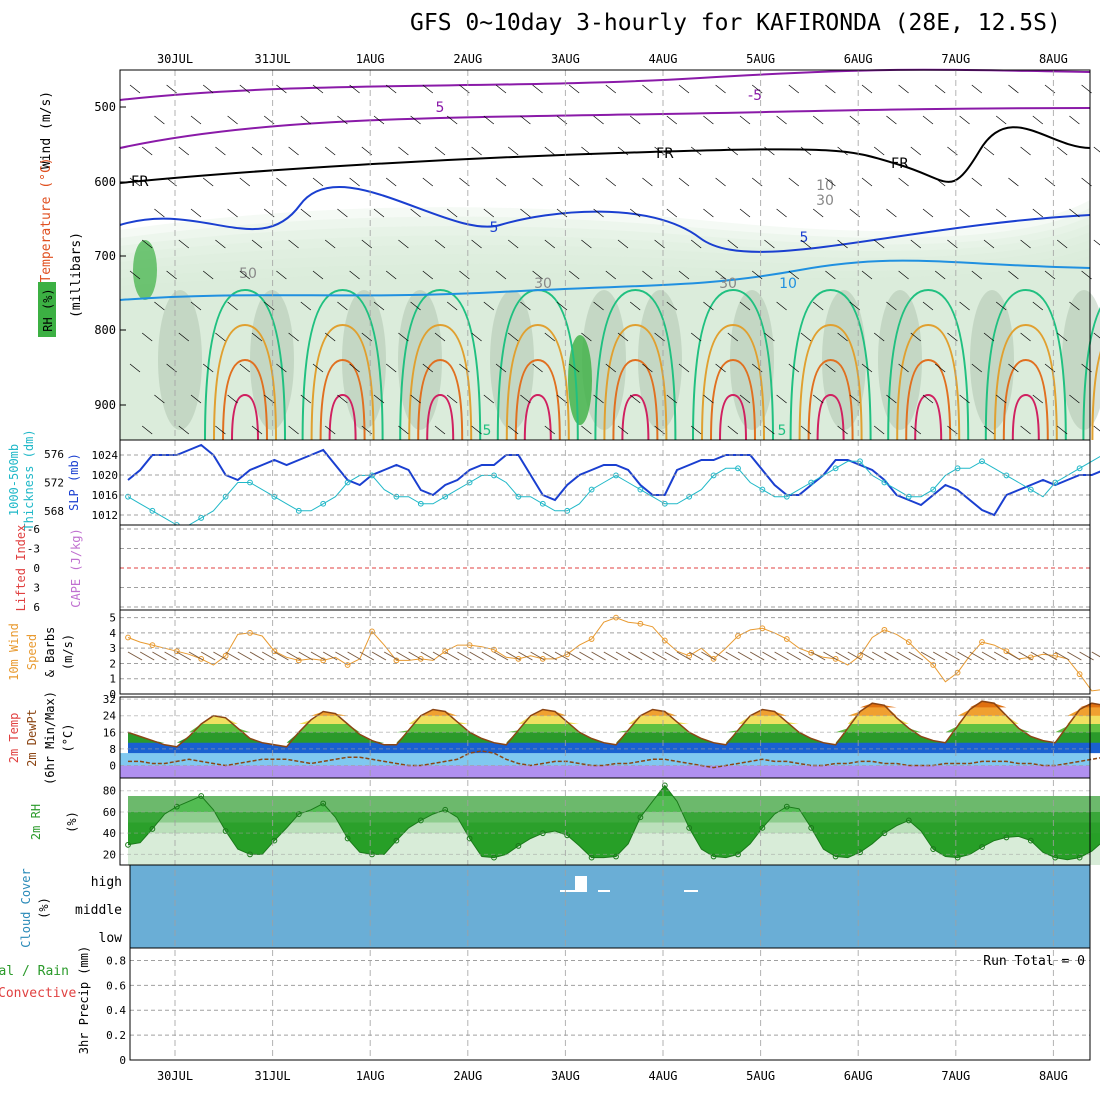 The image size is (1100, 1100). What do you see at coordinates (581, 884) in the screenshot?
I see `cloud-cover-bar` at bounding box center [581, 884].